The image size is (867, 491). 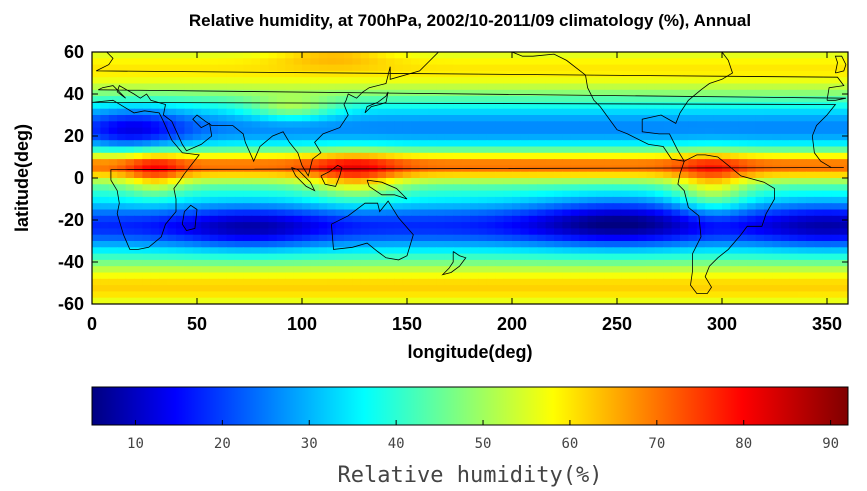 I want to click on x-axis-label: longitude(deg), so click(x=470, y=352).